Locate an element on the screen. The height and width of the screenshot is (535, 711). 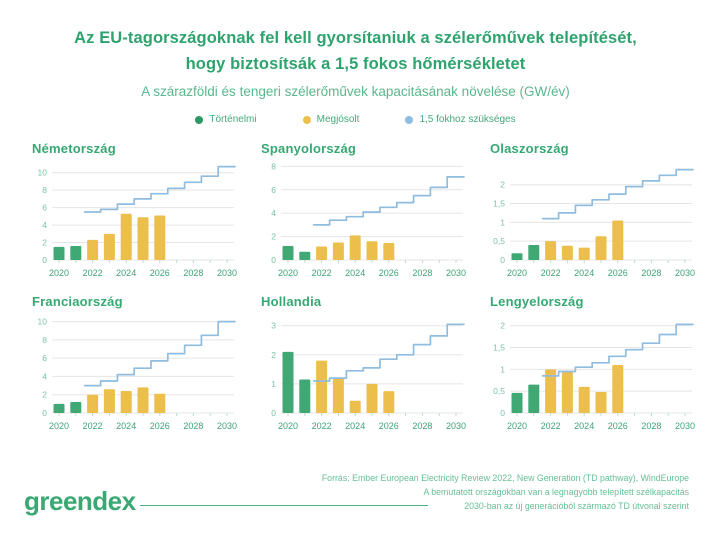
bar-spain-2025 is located at coordinates (372, 251).